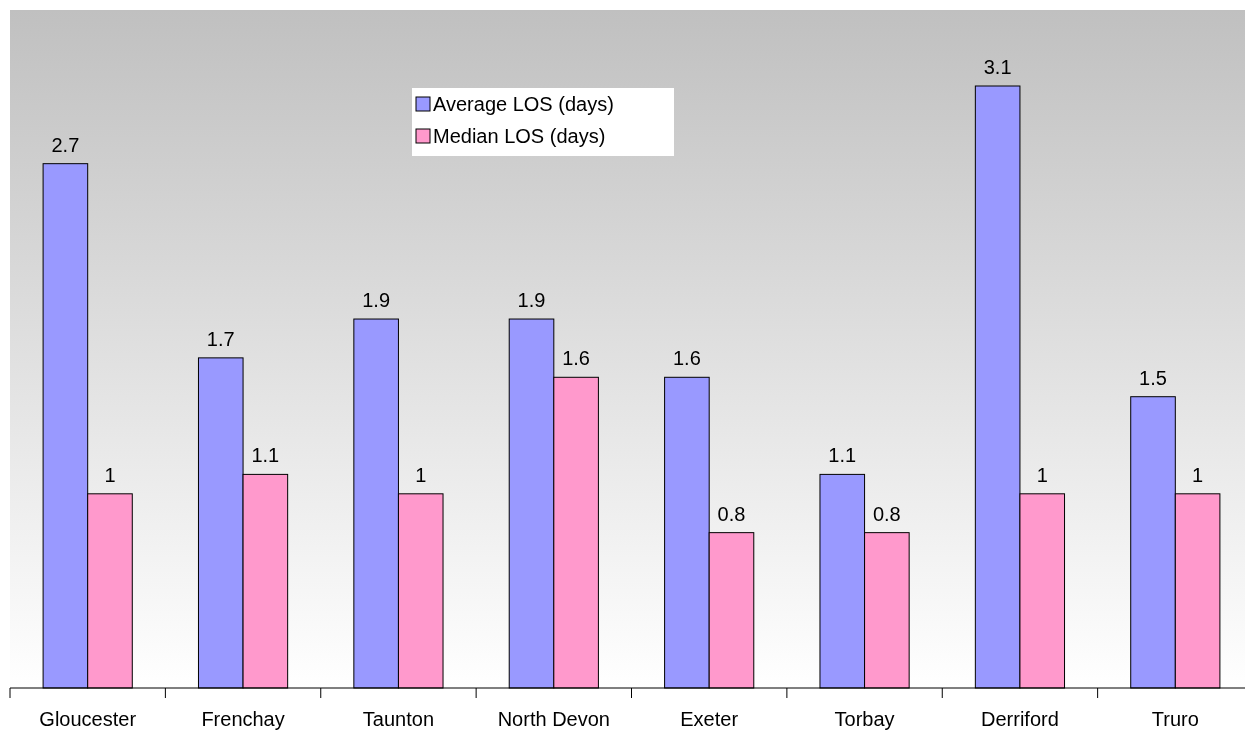 The height and width of the screenshot is (731, 1245). Describe the element at coordinates (220, 338) in the screenshot. I see `data-label: 1.7` at that location.